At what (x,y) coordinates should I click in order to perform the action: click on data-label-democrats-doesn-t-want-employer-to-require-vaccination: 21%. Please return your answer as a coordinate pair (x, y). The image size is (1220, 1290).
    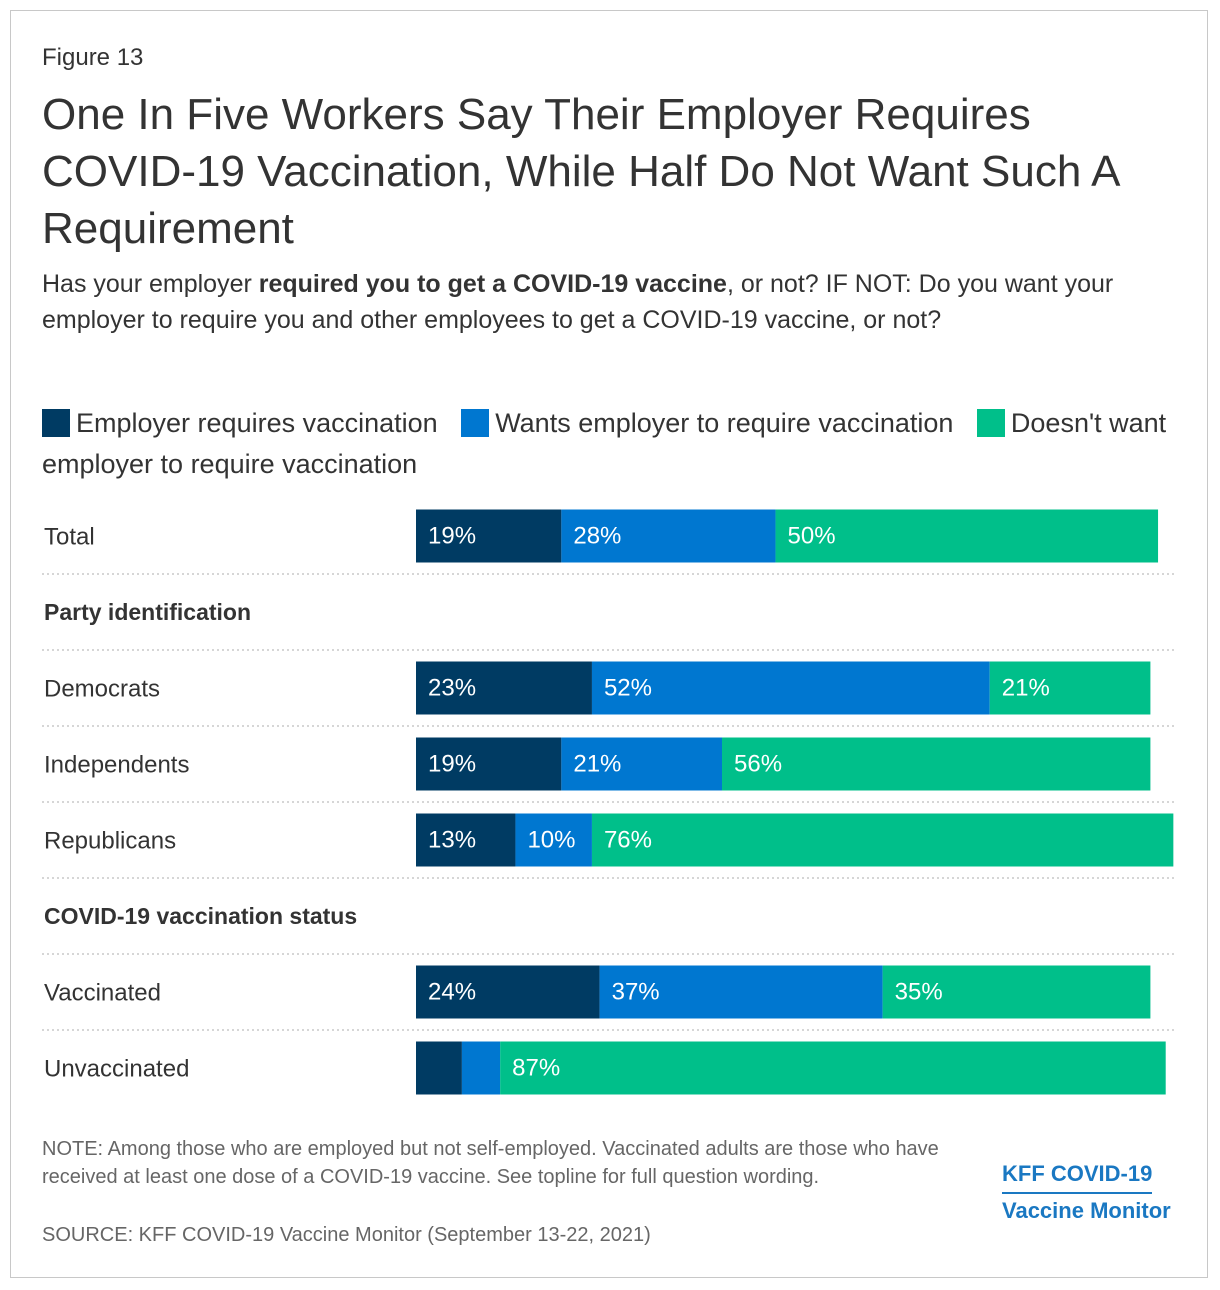
    Looking at the image, I should click on (1026, 687).